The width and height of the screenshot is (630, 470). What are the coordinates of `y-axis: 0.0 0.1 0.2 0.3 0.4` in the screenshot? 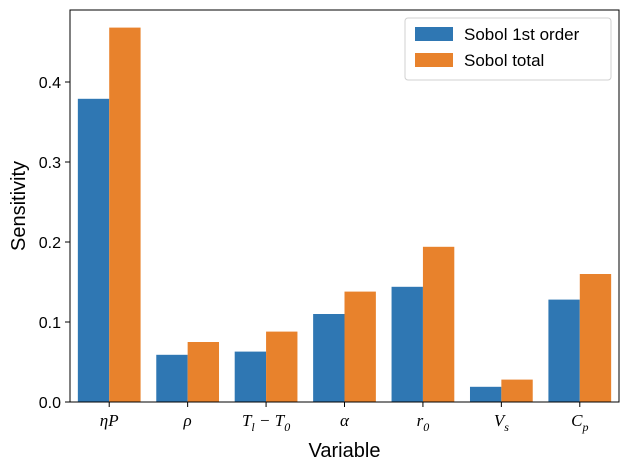 It's located at (54, 243).